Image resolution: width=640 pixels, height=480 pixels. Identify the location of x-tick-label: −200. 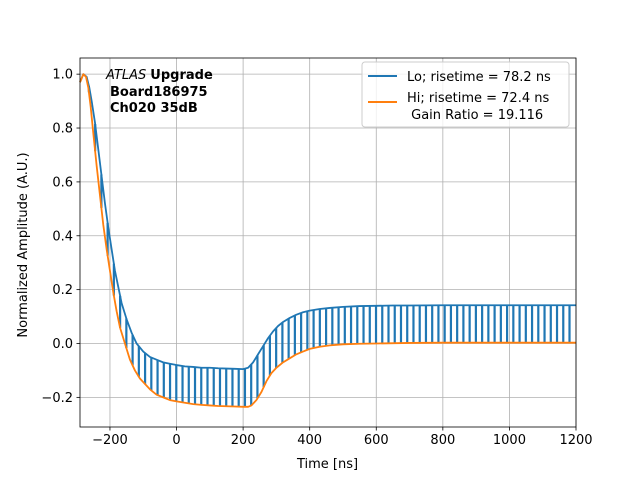
(110, 440).